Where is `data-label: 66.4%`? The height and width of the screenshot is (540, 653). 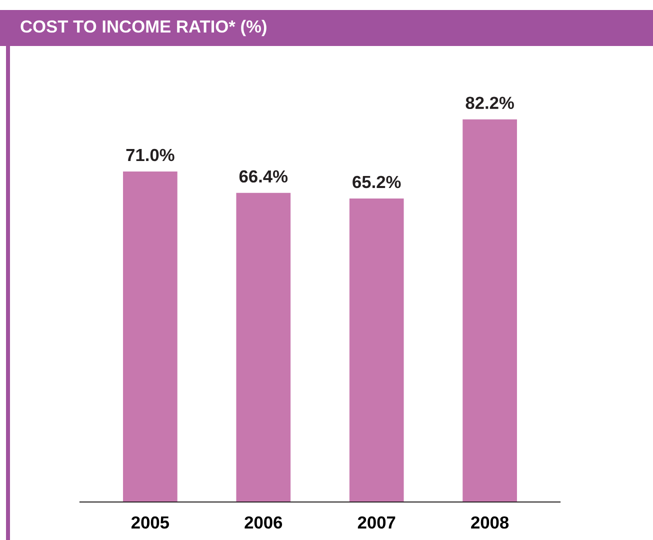 data-label: 66.4% is located at coordinates (263, 176).